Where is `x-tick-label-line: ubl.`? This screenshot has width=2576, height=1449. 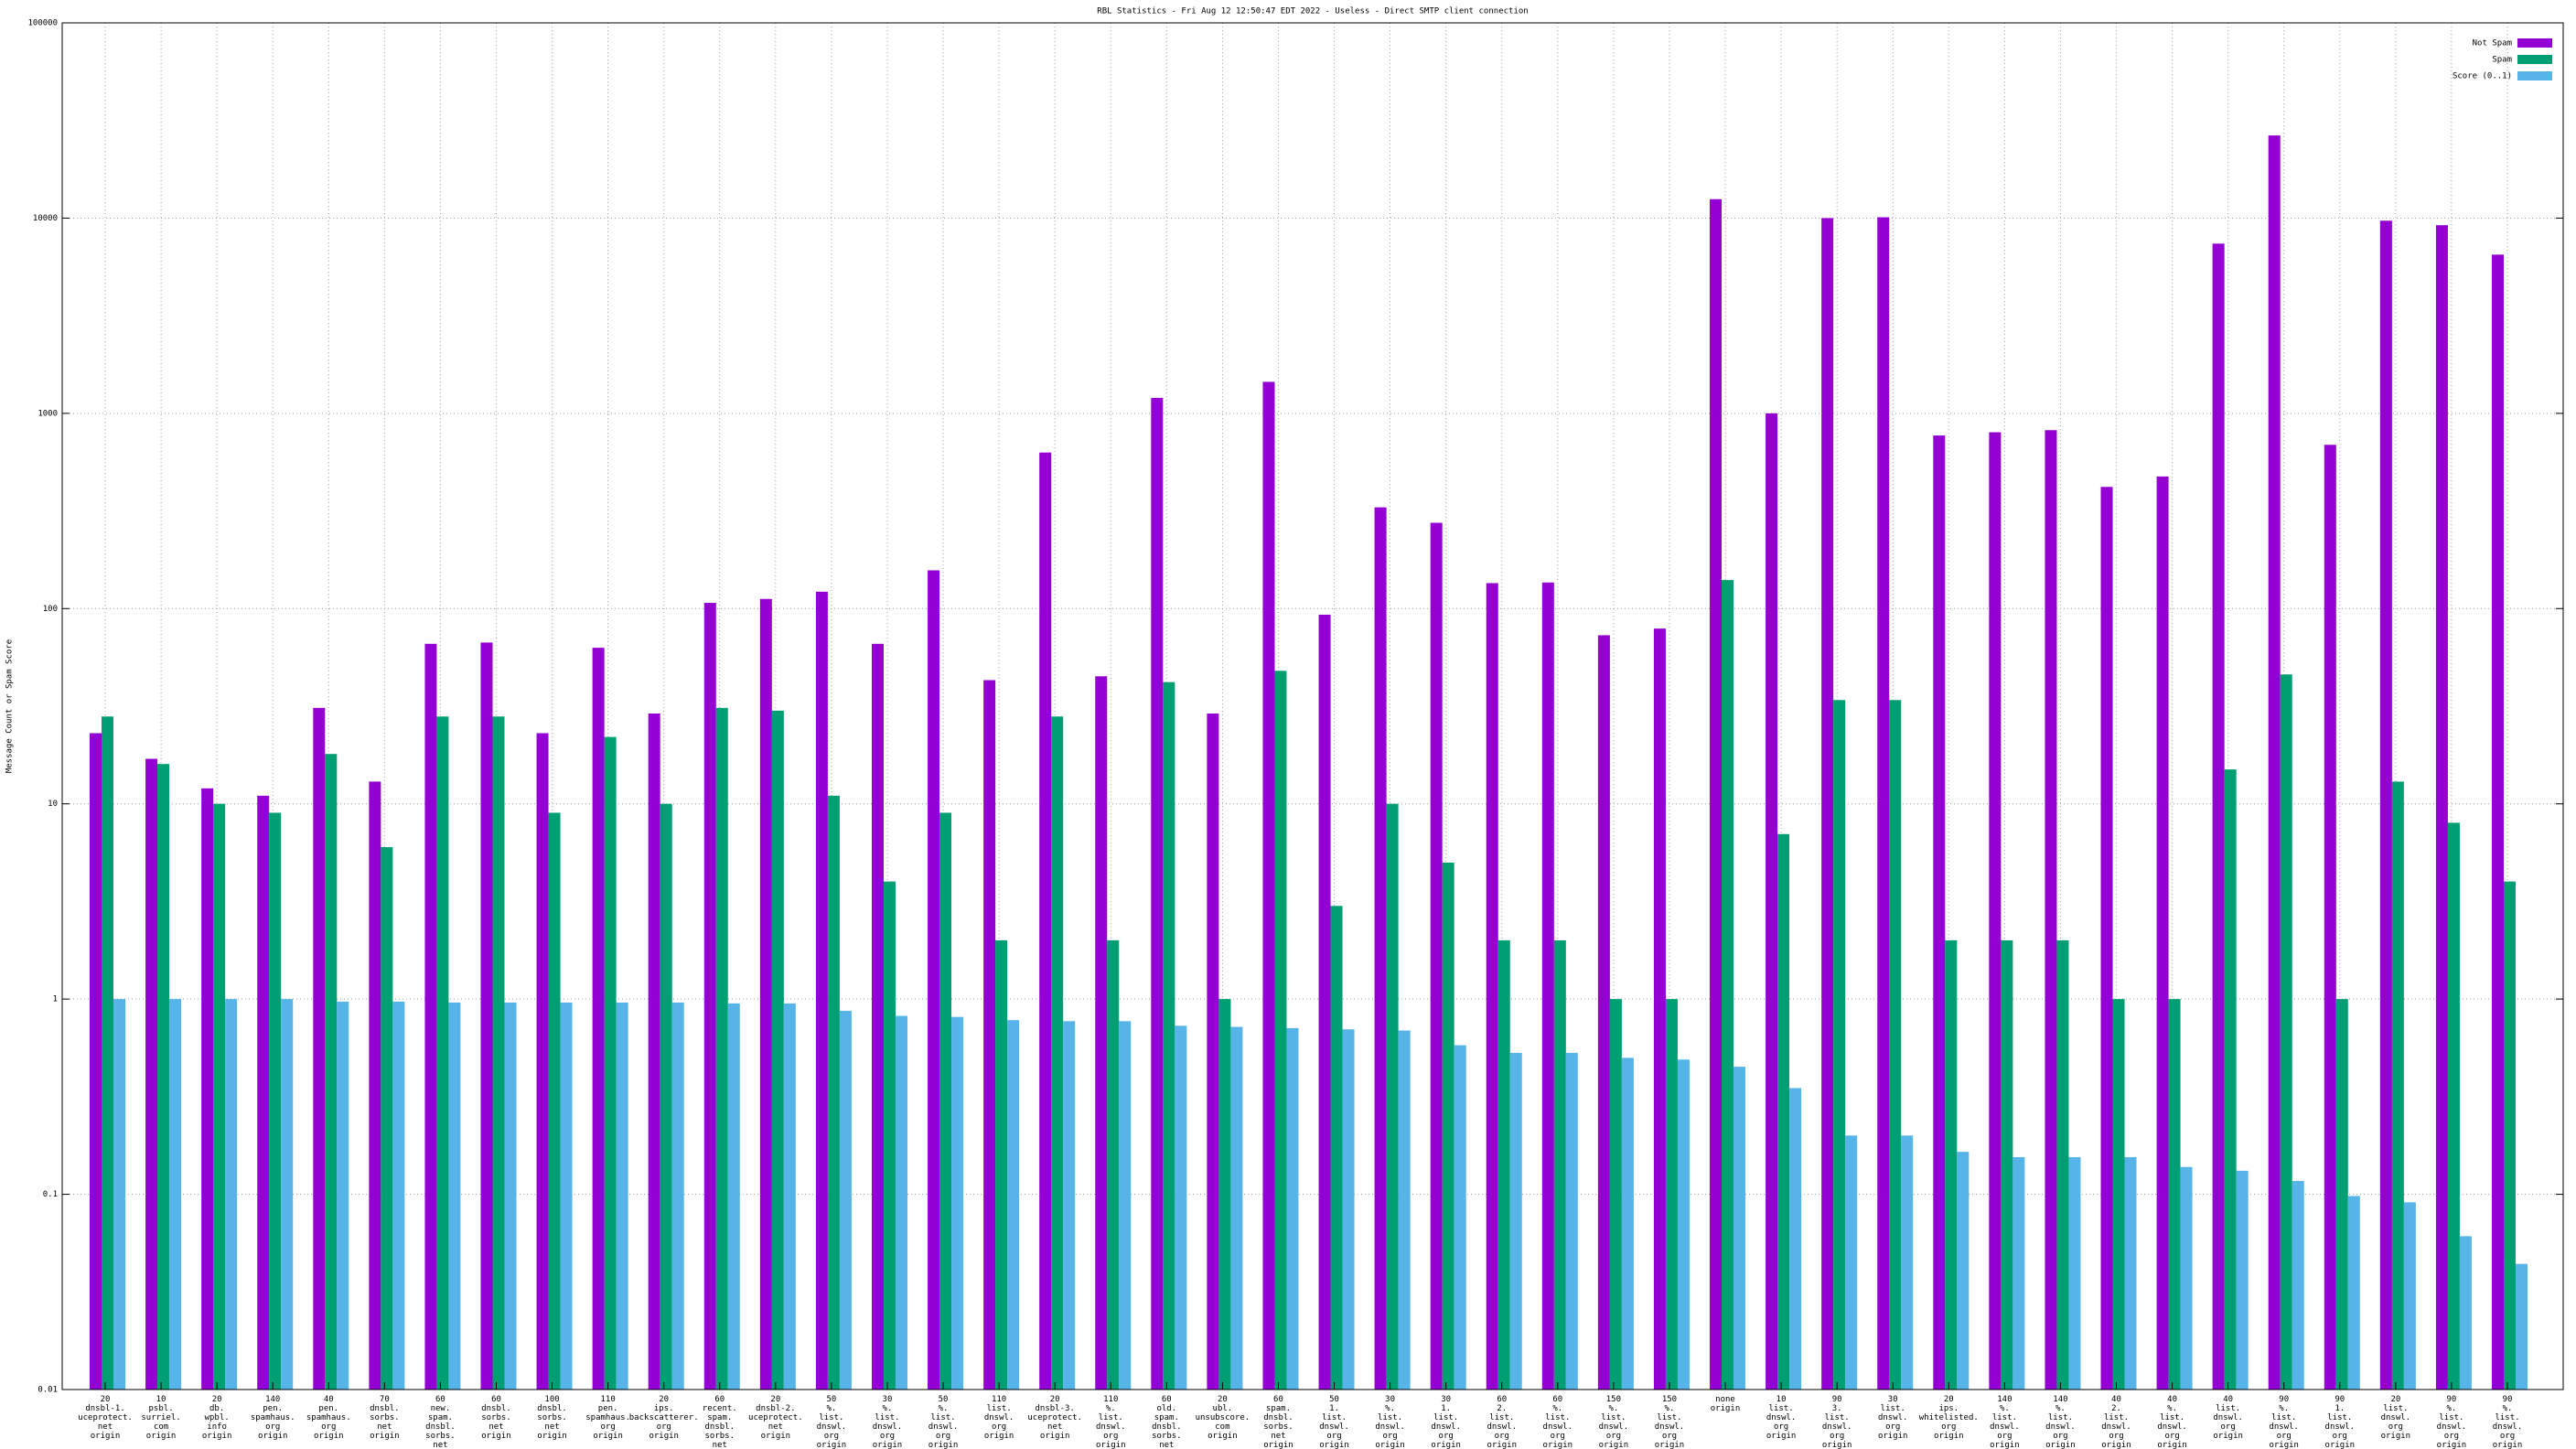
x-tick-label-line: ubl. is located at coordinates (1223, 1408).